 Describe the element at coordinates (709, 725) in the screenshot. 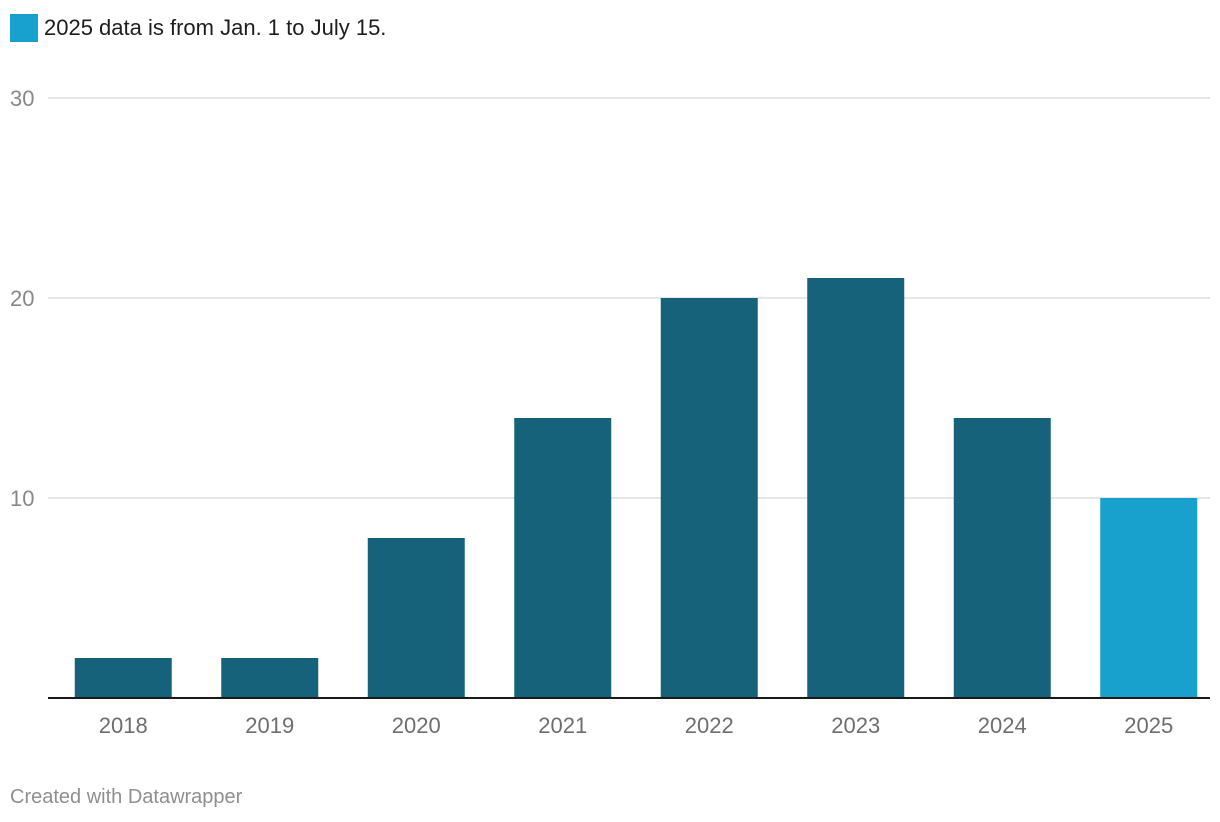

I see `x-tick-label: 2022` at that location.